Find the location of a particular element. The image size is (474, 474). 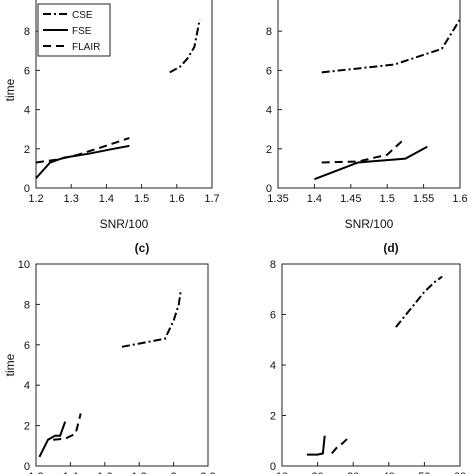

x-tick-label: 30 is located at coordinates (353, 472).